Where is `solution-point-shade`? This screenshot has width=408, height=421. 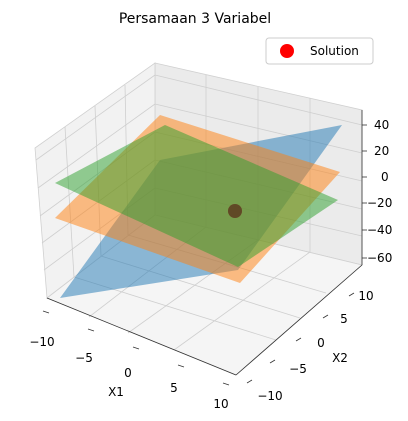 solution-point-shade is located at coordinates (235, 211).